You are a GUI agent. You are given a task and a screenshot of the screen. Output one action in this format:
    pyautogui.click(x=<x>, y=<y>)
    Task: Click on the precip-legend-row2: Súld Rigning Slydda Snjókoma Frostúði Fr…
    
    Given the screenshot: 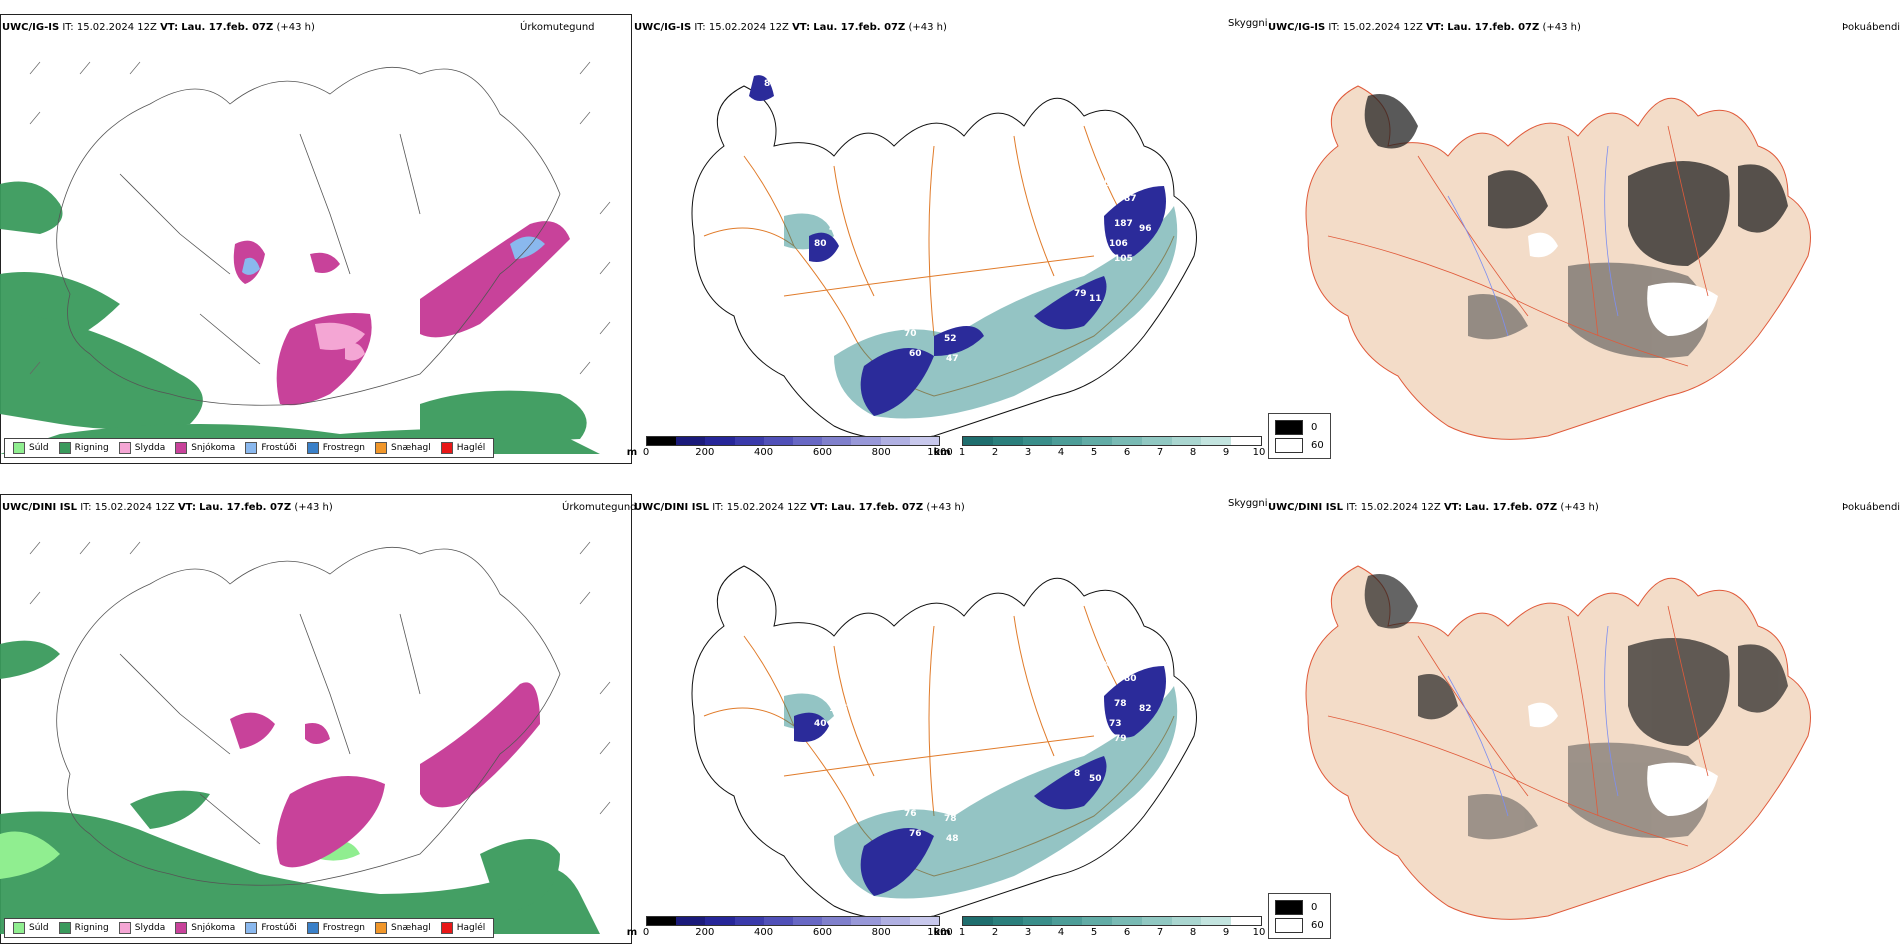 What is the action you would take?
    pyautogui.click(x=249, y=928)
    